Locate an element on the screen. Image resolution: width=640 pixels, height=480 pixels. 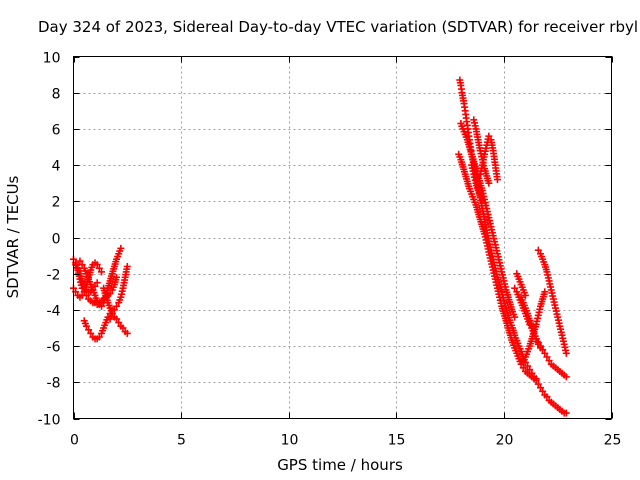
y-tick-label: -8 is located at coordinates (54, 384).